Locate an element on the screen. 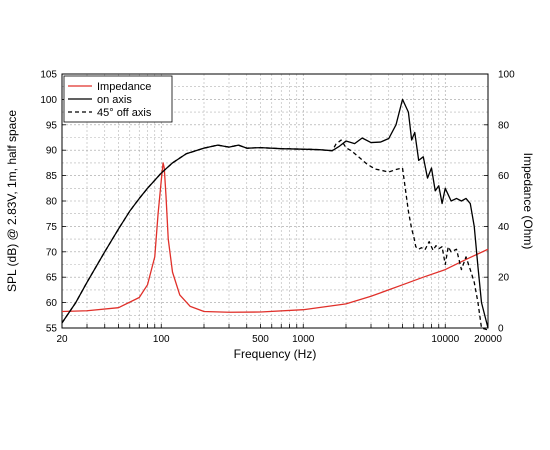 The image size is (550, 450). y2-tick-label: 80 is located at coordinates (504, 125).